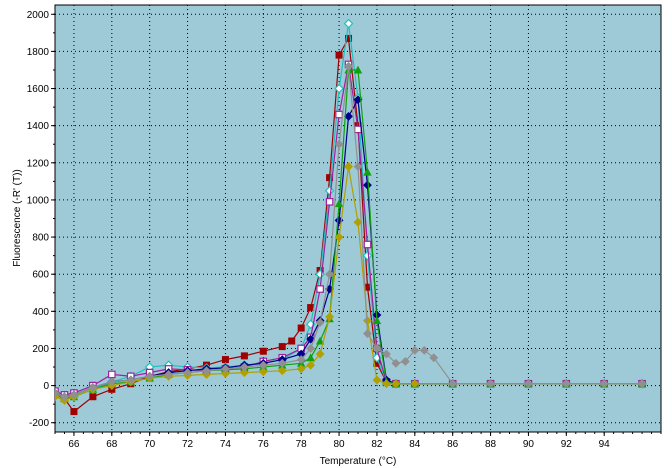 The image size is (672, 468). I want to click on y-tick-label: 600, so click(40, 275).